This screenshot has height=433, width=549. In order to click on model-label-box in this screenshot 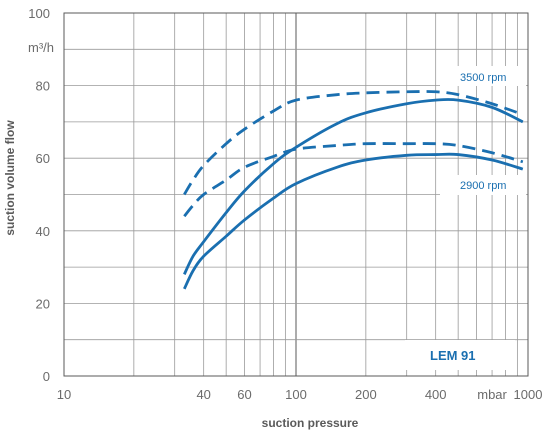, I will do `click(460, 355)`.